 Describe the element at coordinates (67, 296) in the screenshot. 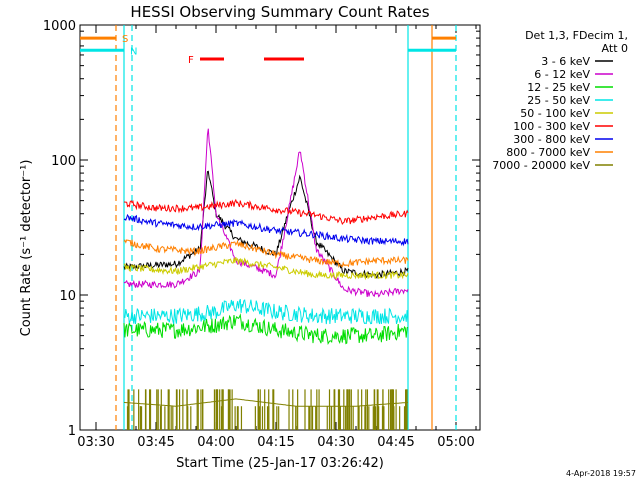

I see `y-tick-label: 10` at that location.